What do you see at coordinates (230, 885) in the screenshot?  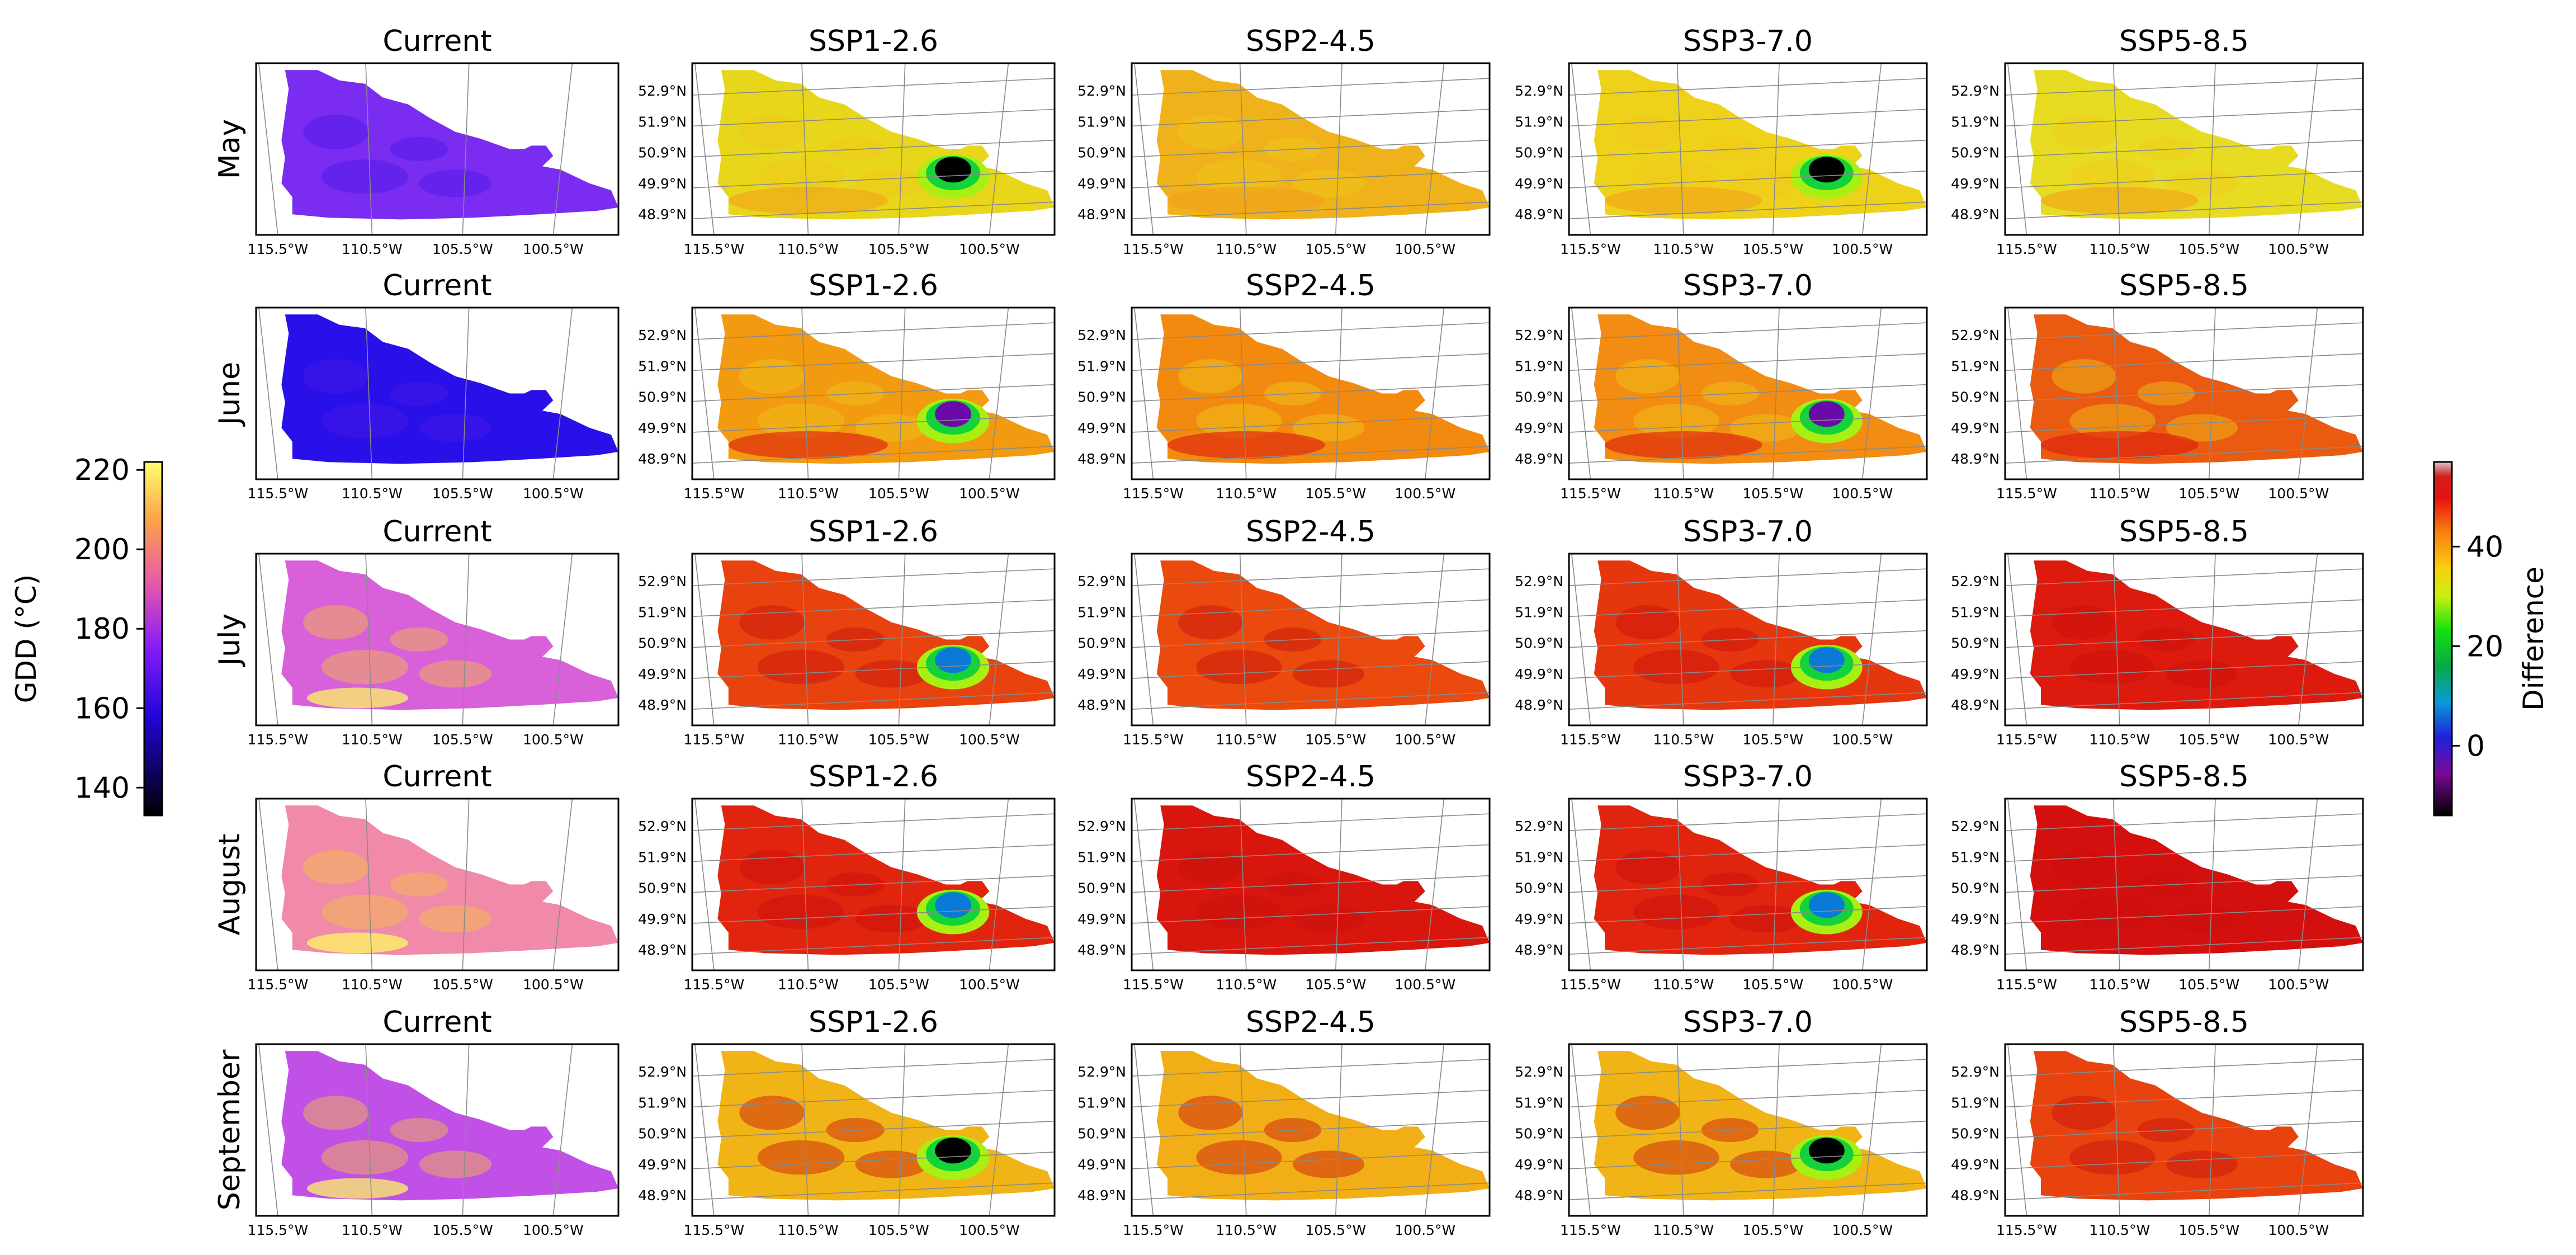 I see `row-label-august: August` at bounding box center [230, 885].